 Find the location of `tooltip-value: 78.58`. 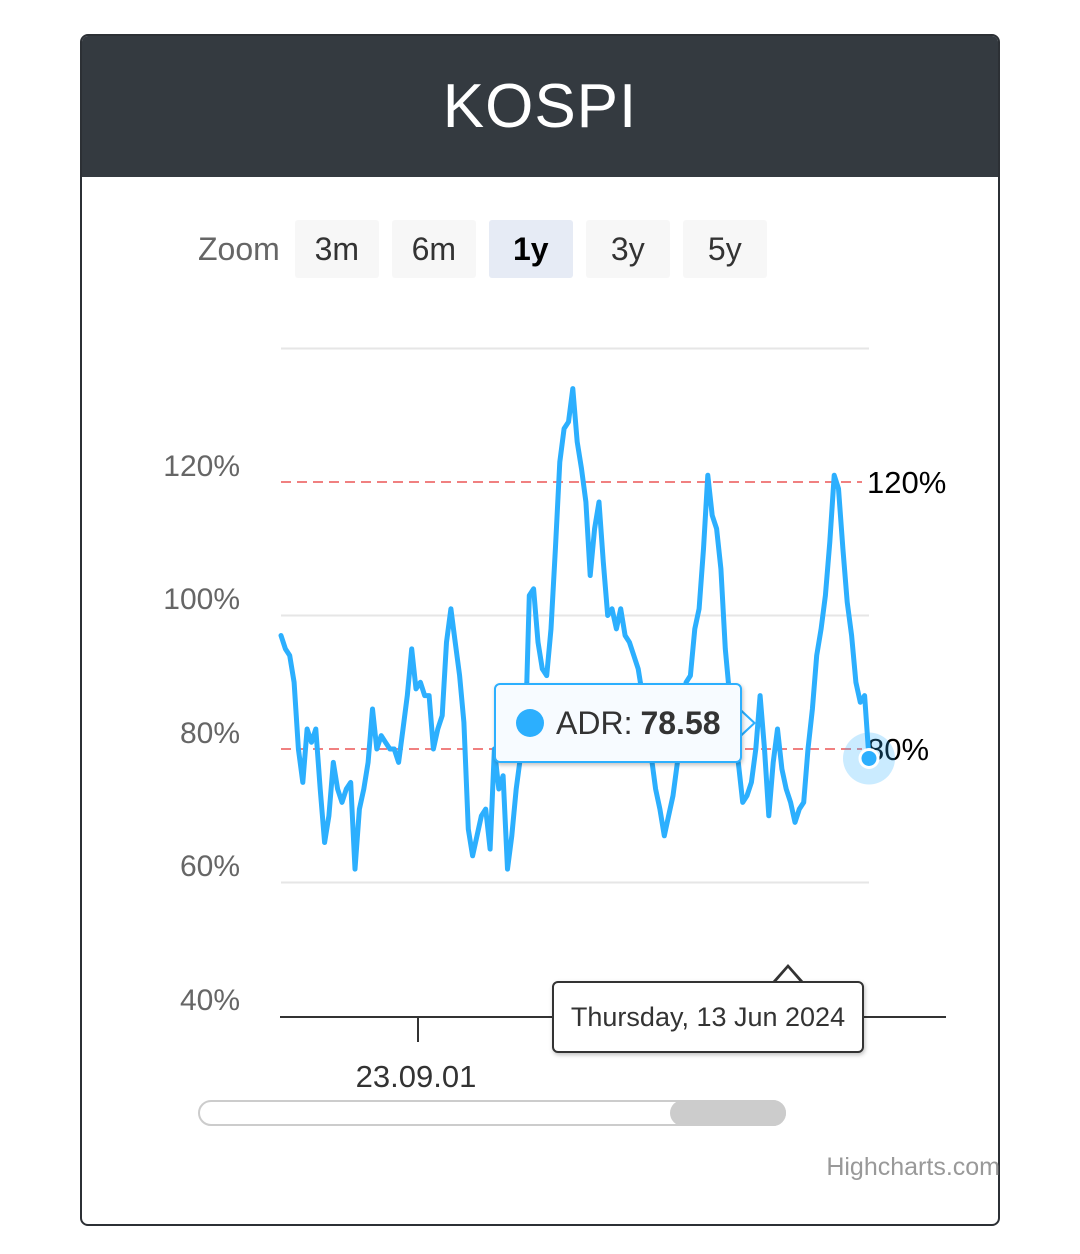

tooltip-value: 78.58 is located at coordinates (680, 722).